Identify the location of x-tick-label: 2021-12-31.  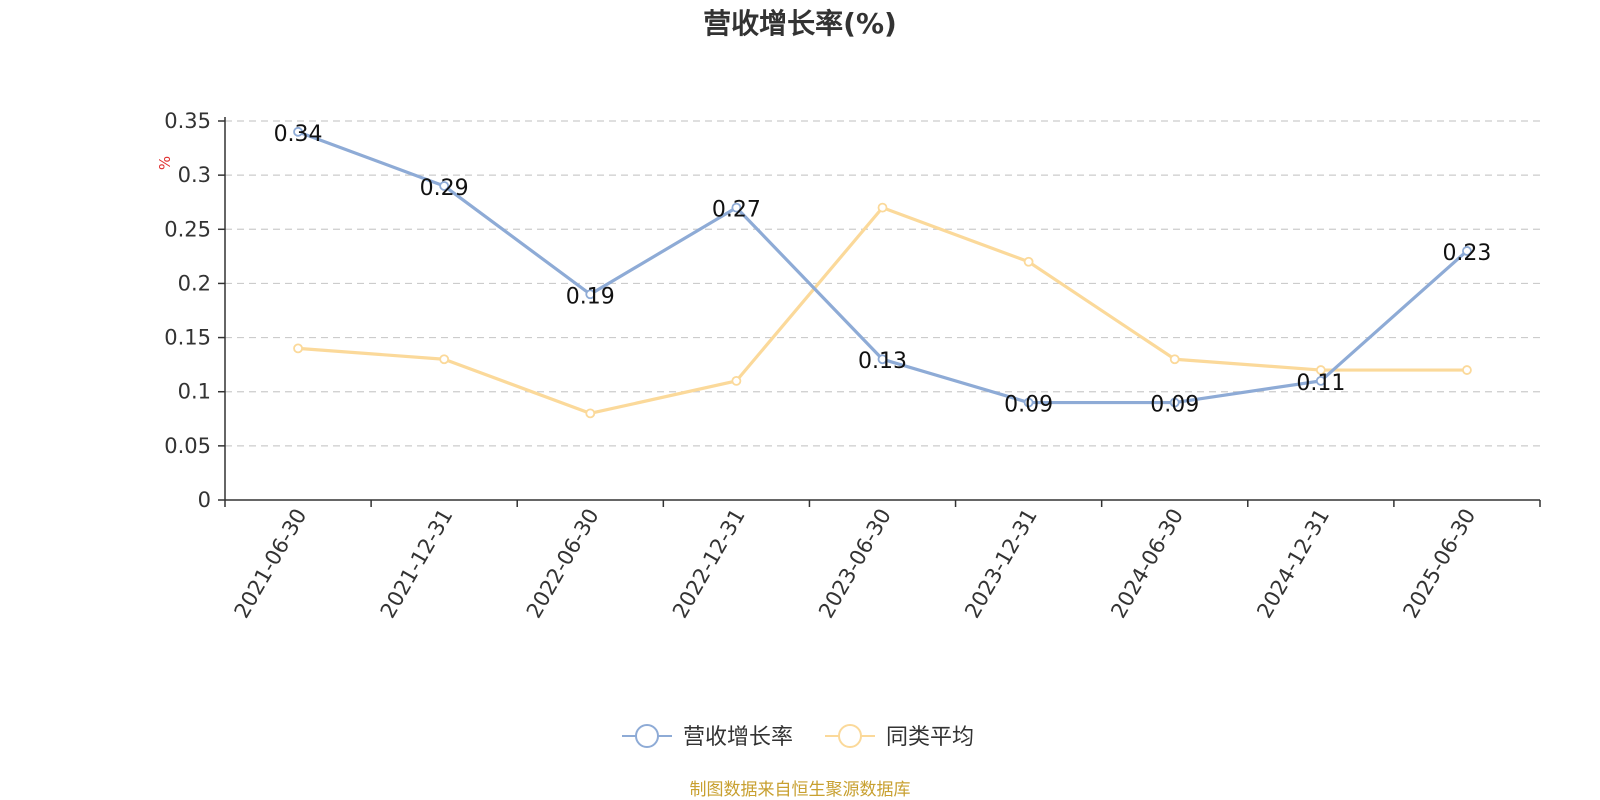
(417, 563).